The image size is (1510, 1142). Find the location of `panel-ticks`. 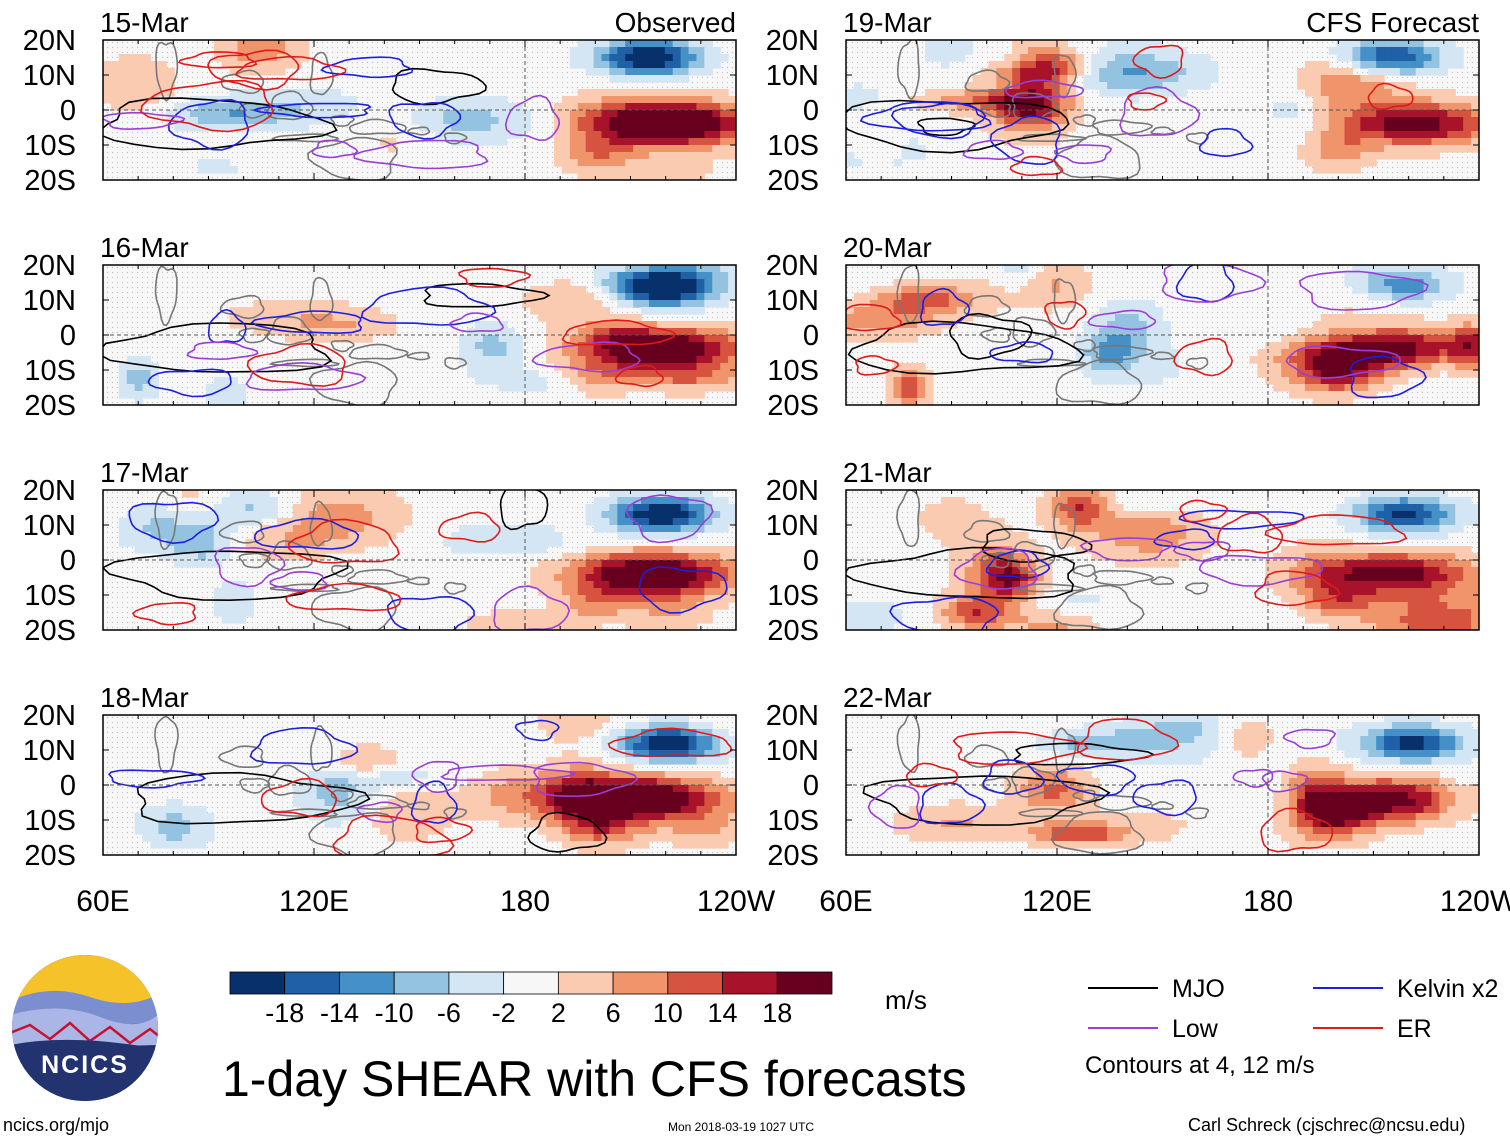

panel-ticks is located at coordinates (1162, 110).